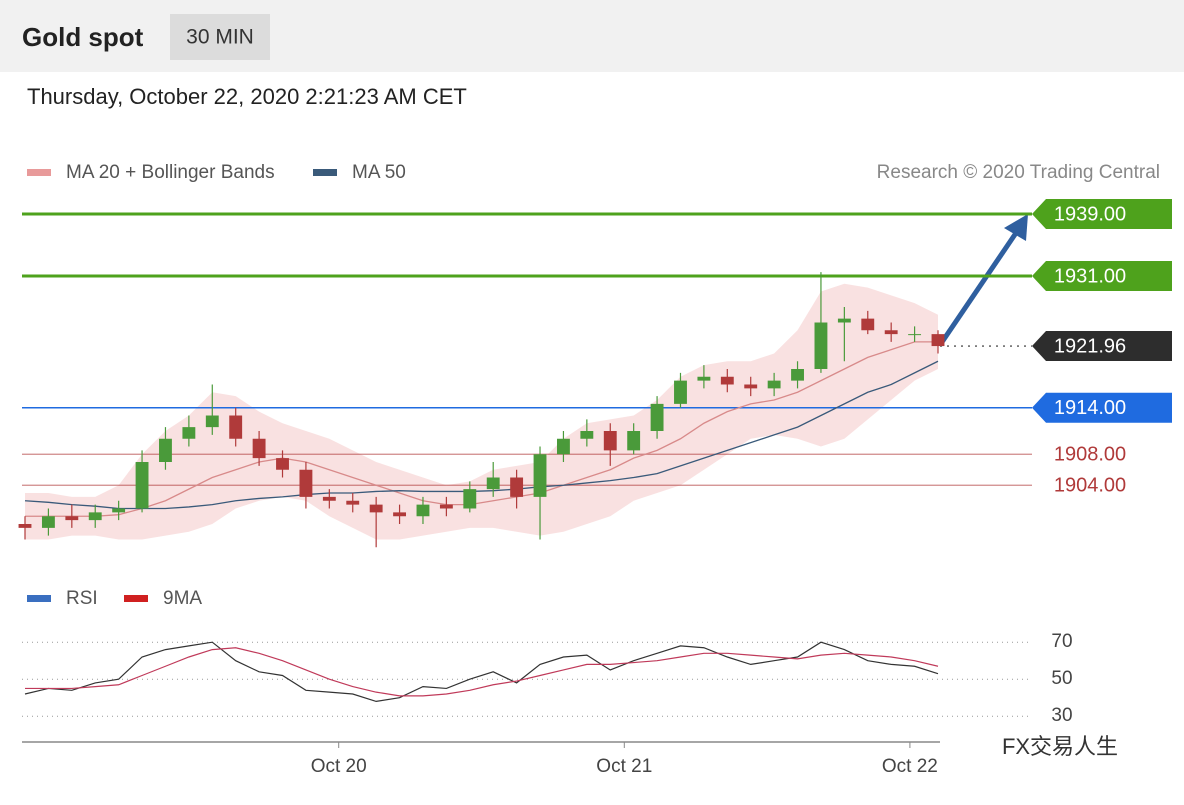 This screenshot has width=1184, height=805. Describe the element at coordinates (339, 766) in the screenshot. I see `x-tick-label: Oct 20` at that location.